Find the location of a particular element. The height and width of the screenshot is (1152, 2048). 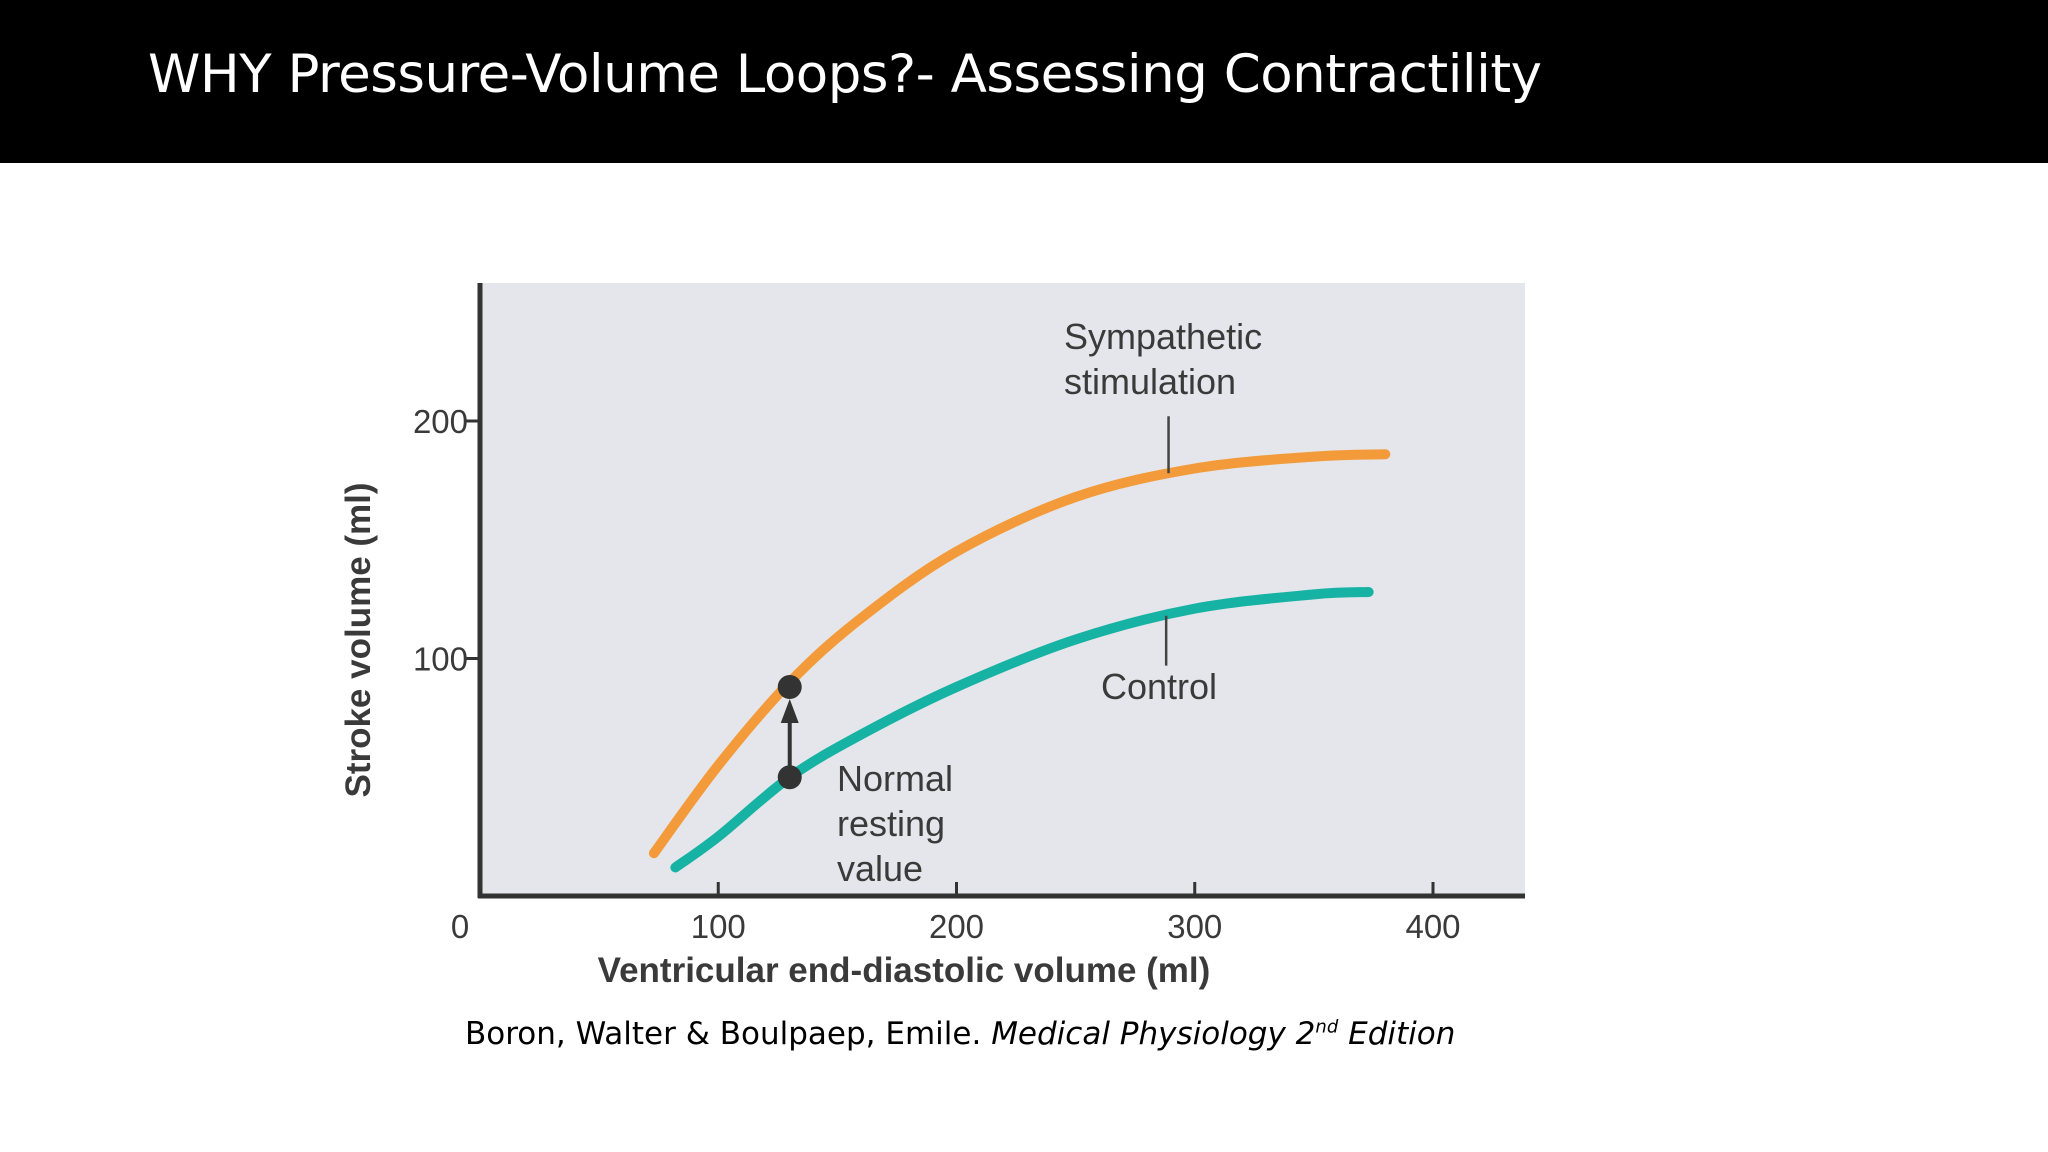

y-tick-label-100: 100 is located at coordinates (440, 659).